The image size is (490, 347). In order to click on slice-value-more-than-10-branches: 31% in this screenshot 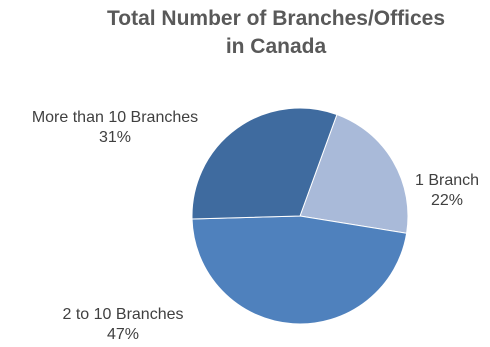, I will do `click(115, 137)`.